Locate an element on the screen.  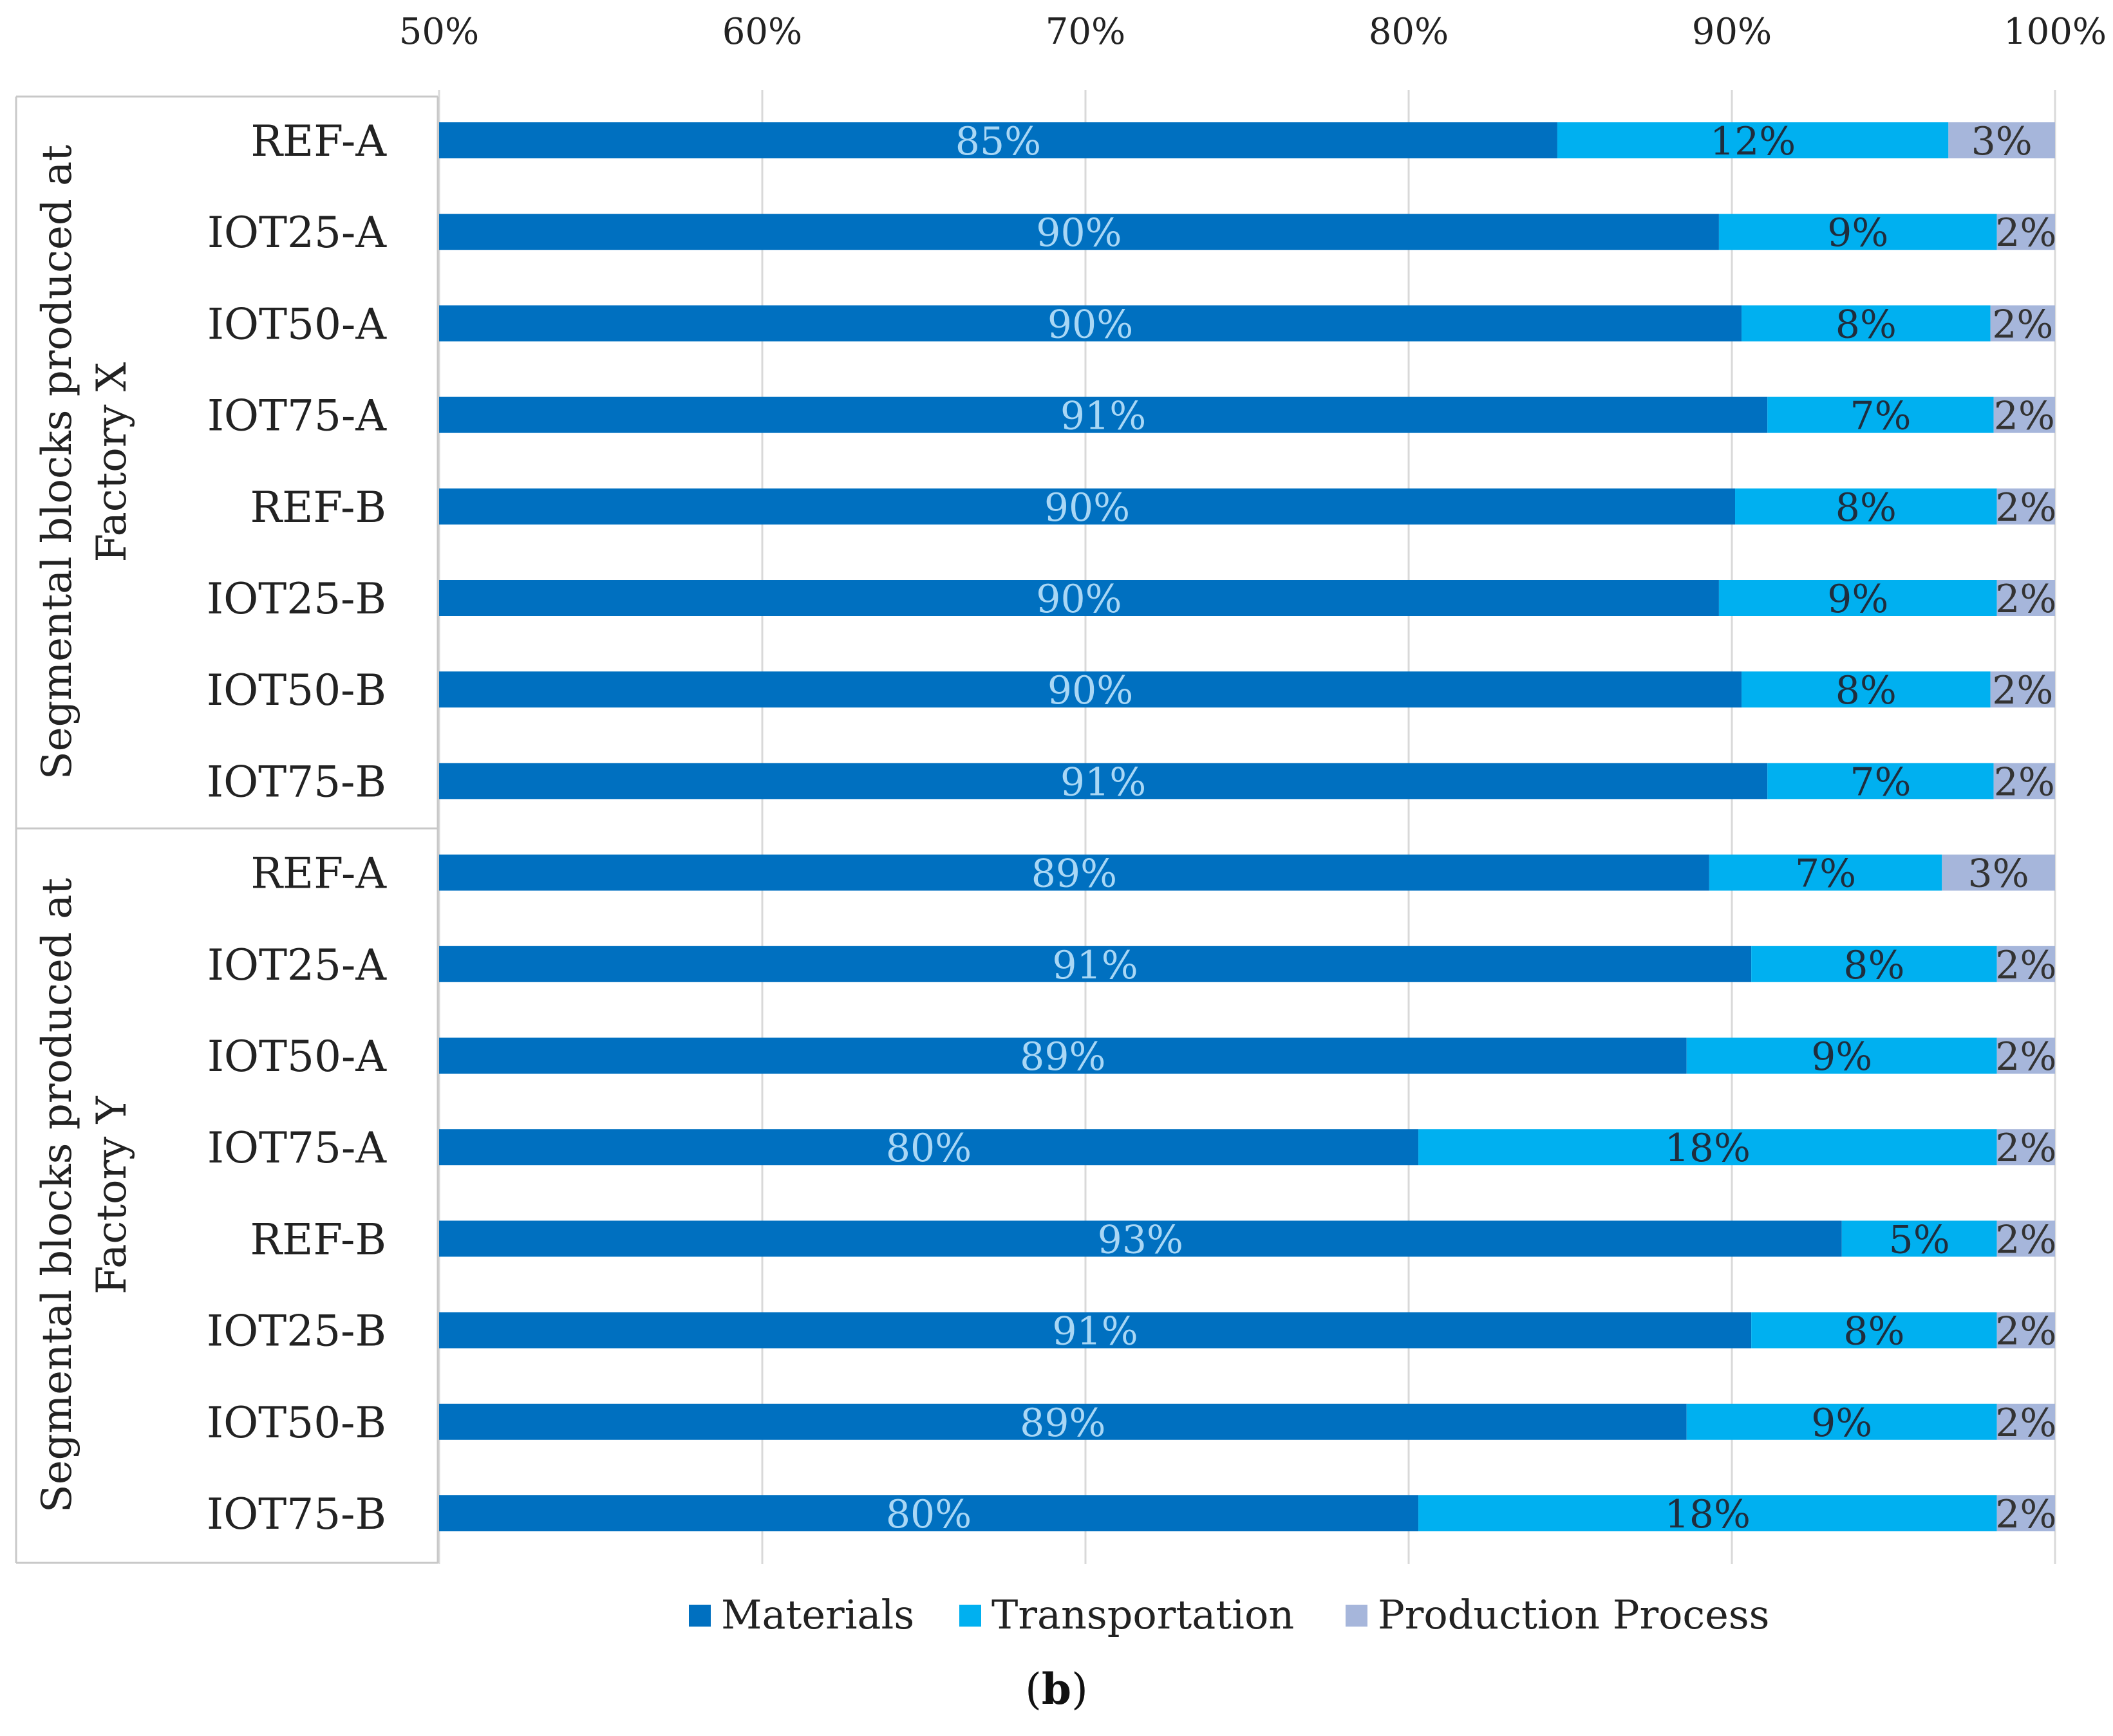
data-label-materials: 93% is located at coordinates (1140, 1239).